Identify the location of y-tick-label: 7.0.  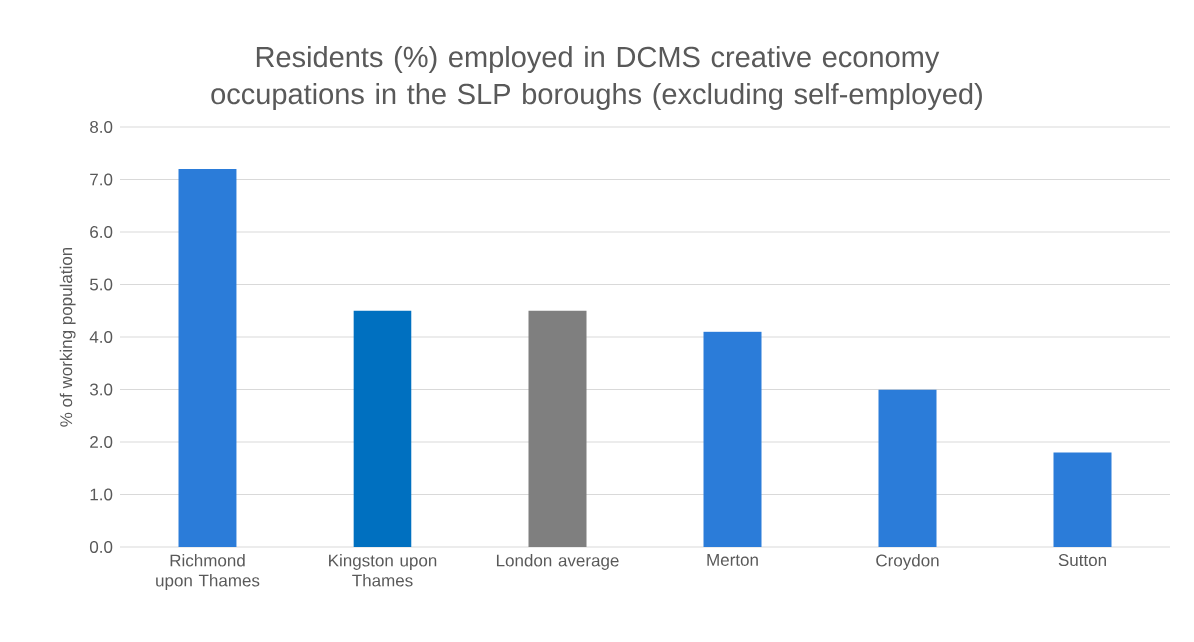
(101, 179).